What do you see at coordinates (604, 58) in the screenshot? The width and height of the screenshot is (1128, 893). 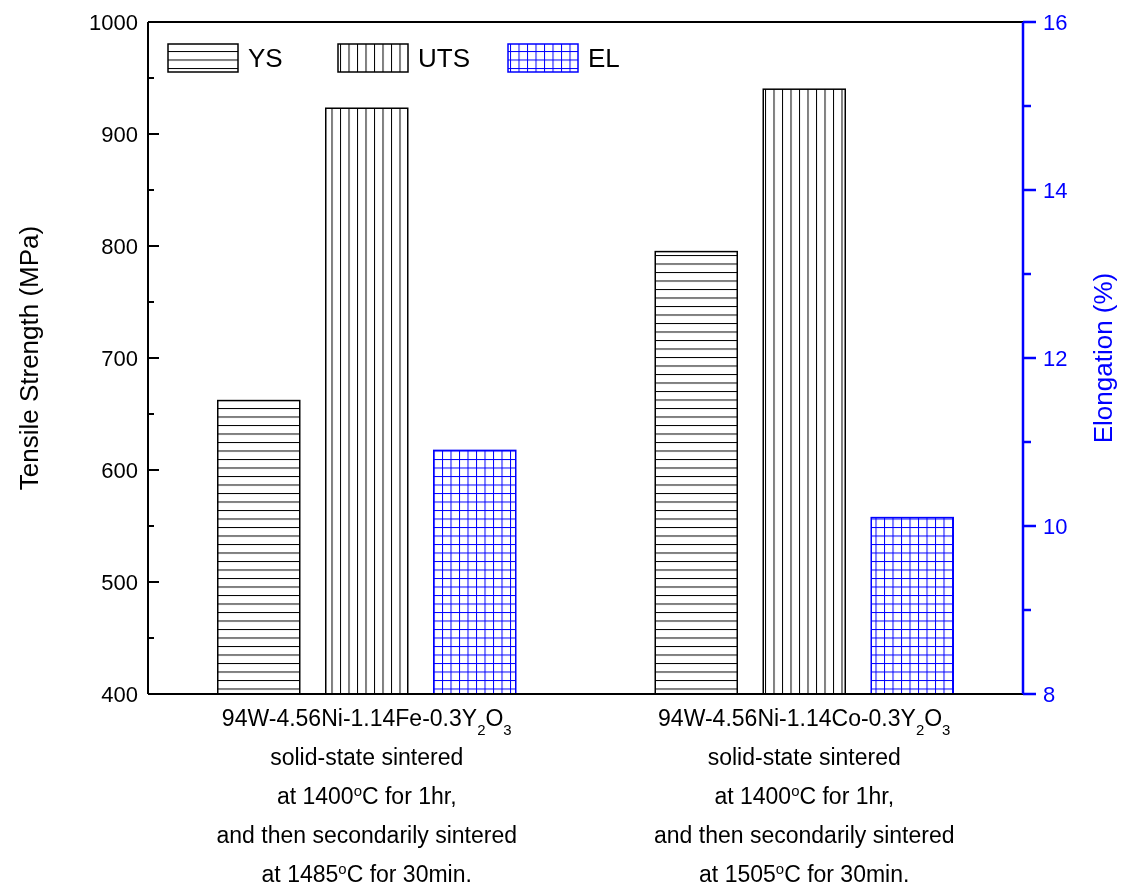 I see `legend-label: EL` at bounding box center [604, 58].